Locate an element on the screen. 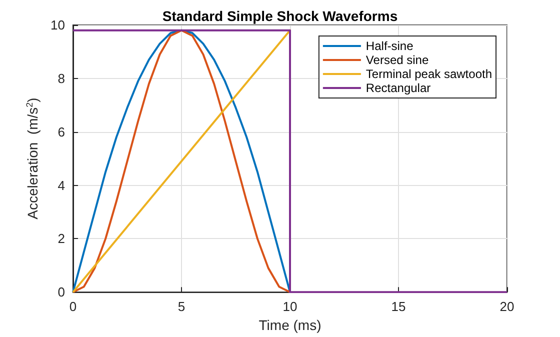  x-tick-label: 0 is located at coordinates (73, 306).